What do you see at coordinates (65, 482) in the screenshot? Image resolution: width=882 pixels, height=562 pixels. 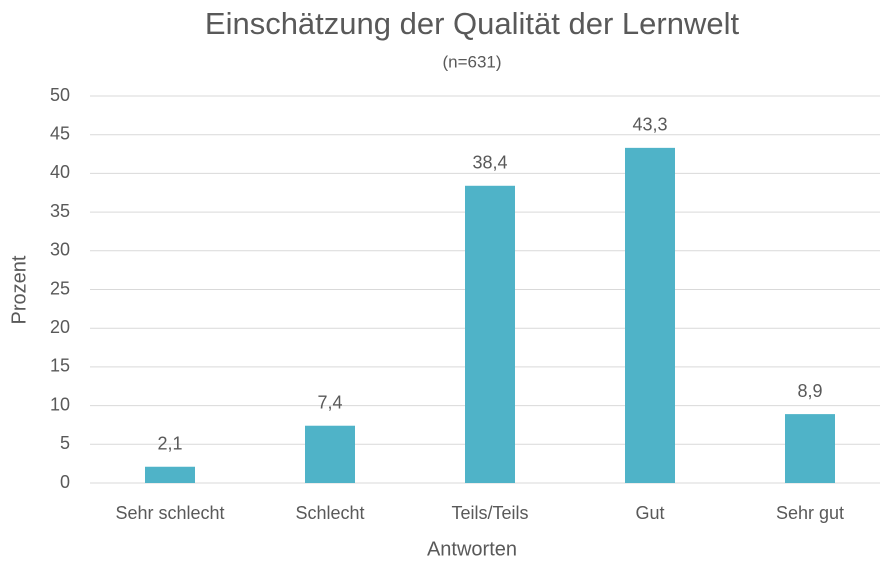 I see `y-tick-label: 0` at bounding box center [65, 482].